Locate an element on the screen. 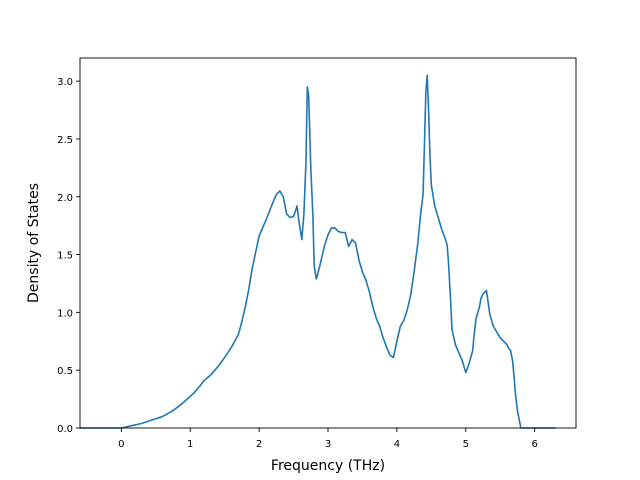 Image resolution: width=640 pixels, height=480 pixels. y-tick-label: 1.0 is located at coordinates (65, 313).